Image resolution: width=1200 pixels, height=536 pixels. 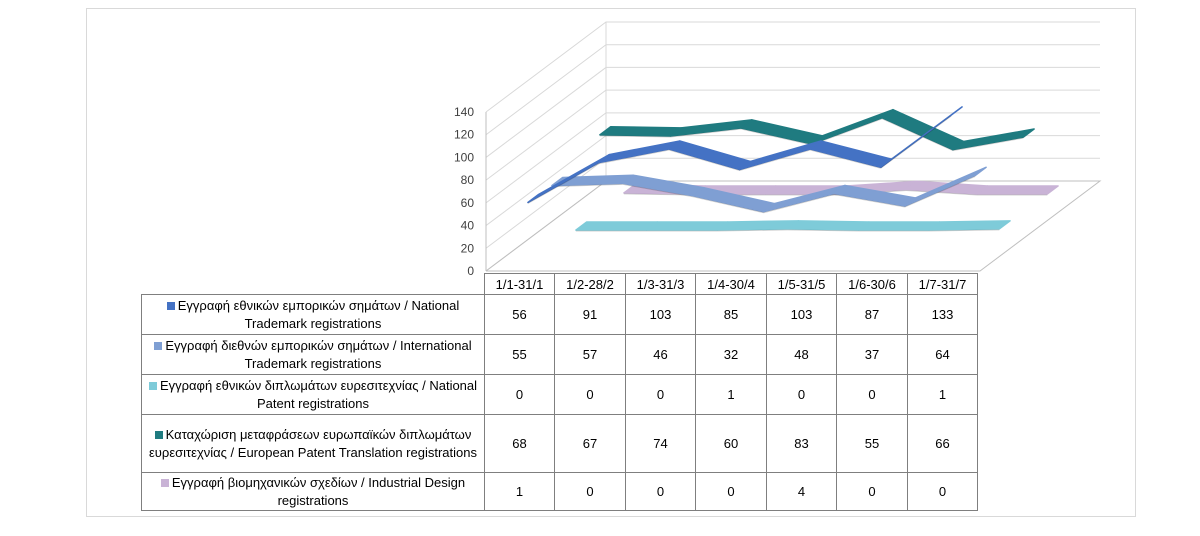 I want to click on data-value-cell: 64, so click(x=942, y=354).